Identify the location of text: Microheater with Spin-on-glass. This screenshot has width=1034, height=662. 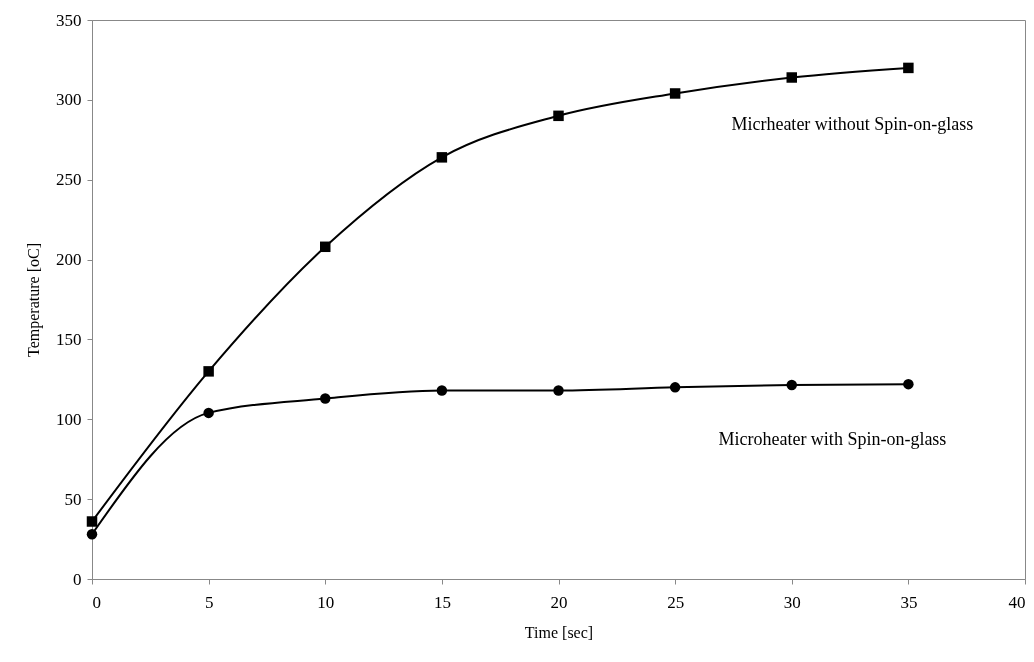
(832, 439).